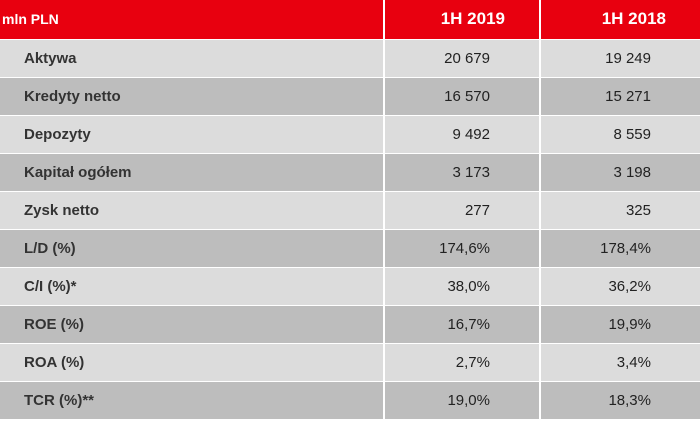 This screenshot has height=426, width=700. Describe the element at coordinates (462, 95) in the screenshot. I see `value-1h2019: 16 570` at that location.